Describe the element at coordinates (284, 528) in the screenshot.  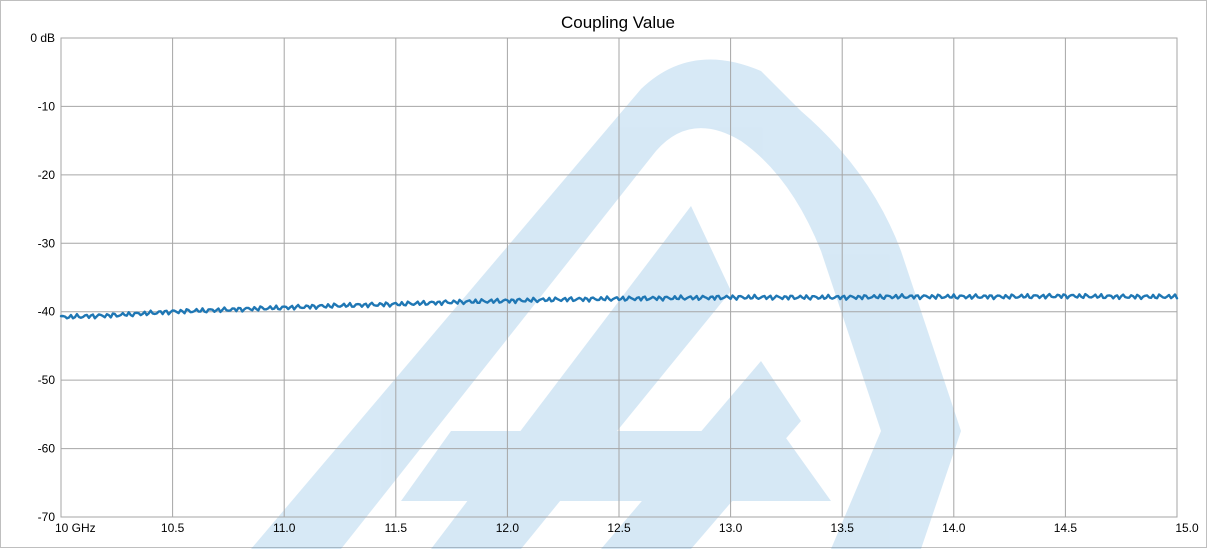
I see `x-tick-label: 11.0` at that location.